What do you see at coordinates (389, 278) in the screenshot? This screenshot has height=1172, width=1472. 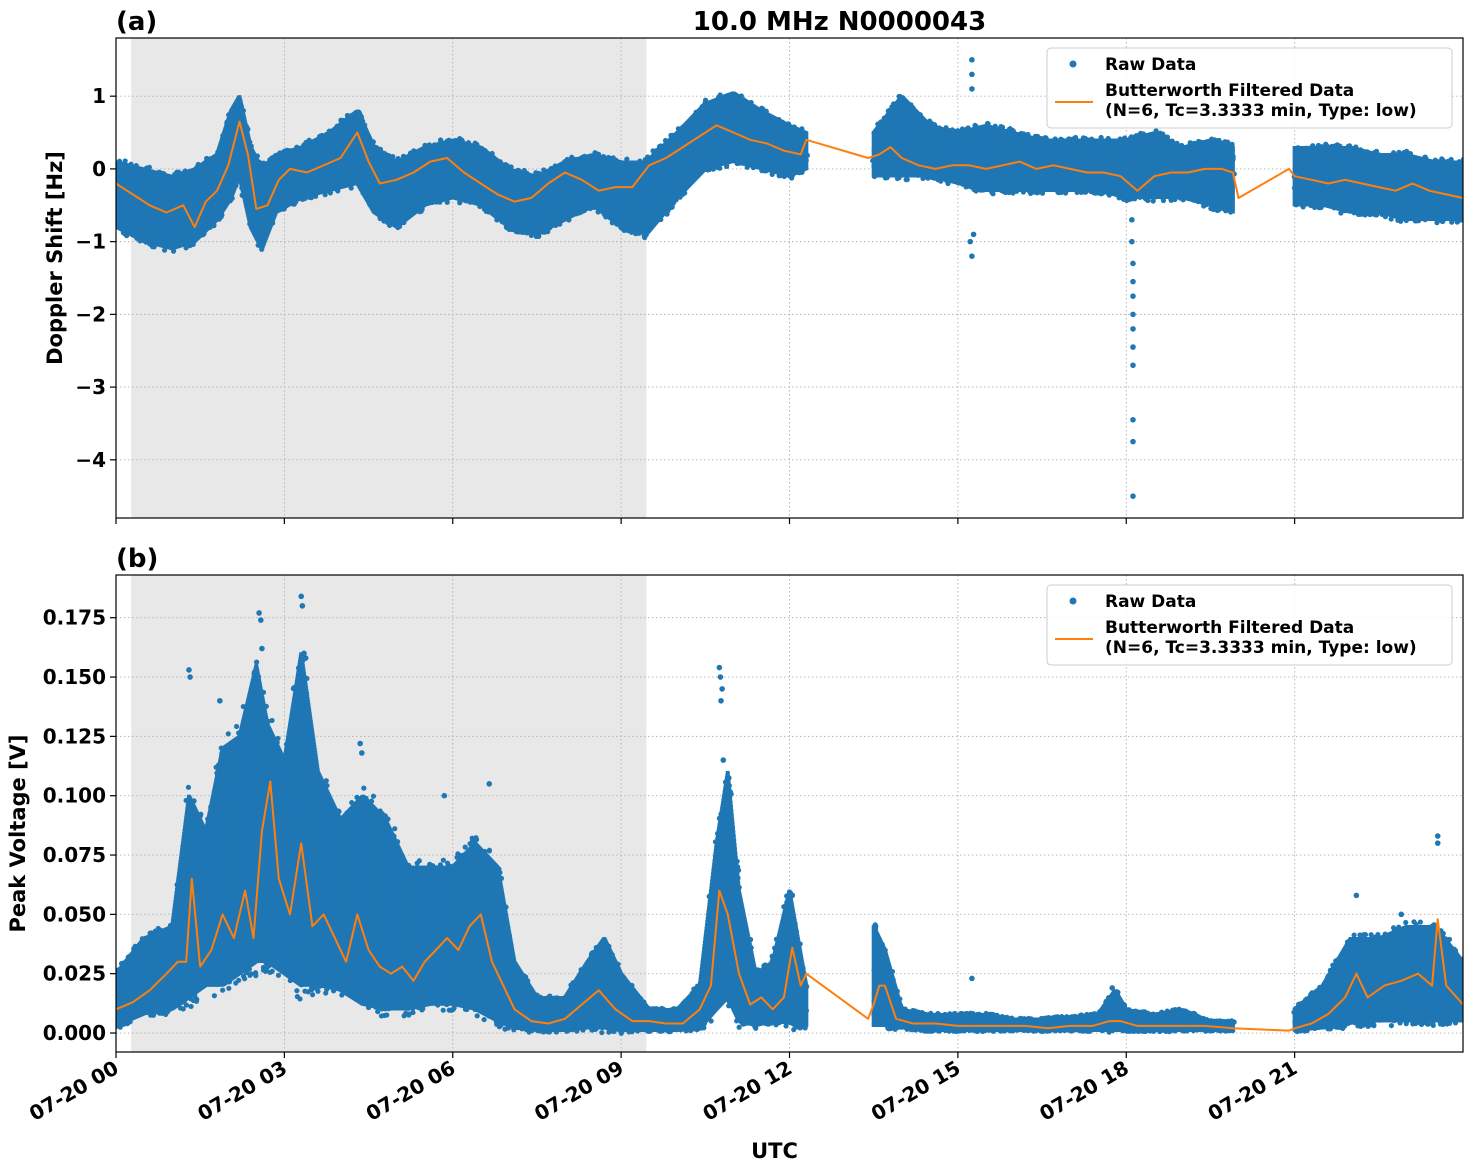 I see `night-shading` at bounding box center [389, 278].